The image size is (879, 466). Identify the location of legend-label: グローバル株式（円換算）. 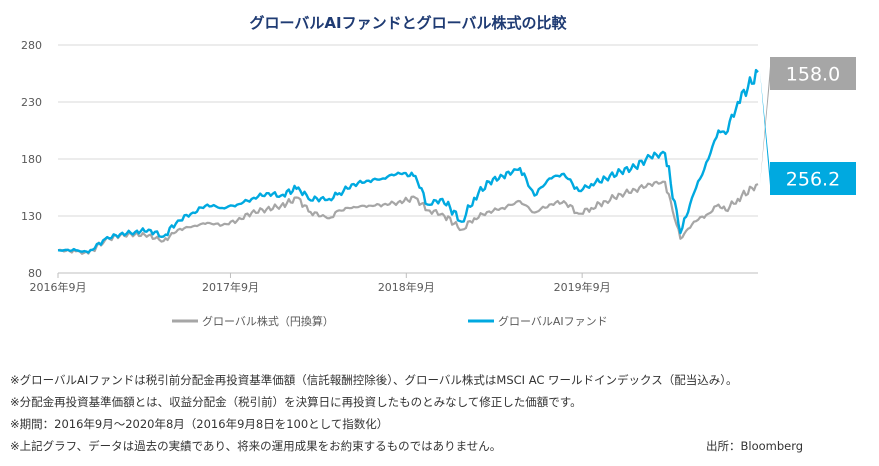
(268, 321).